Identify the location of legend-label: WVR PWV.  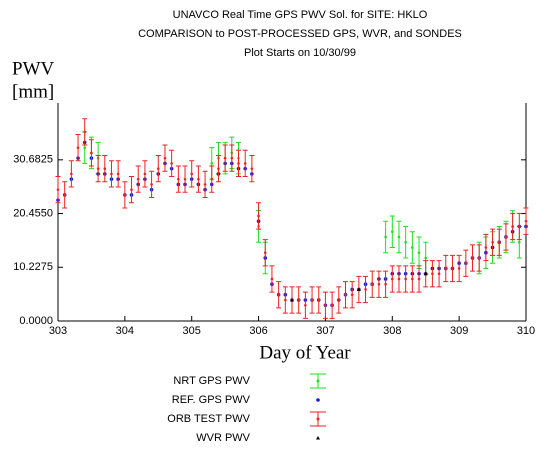
(223, 438).